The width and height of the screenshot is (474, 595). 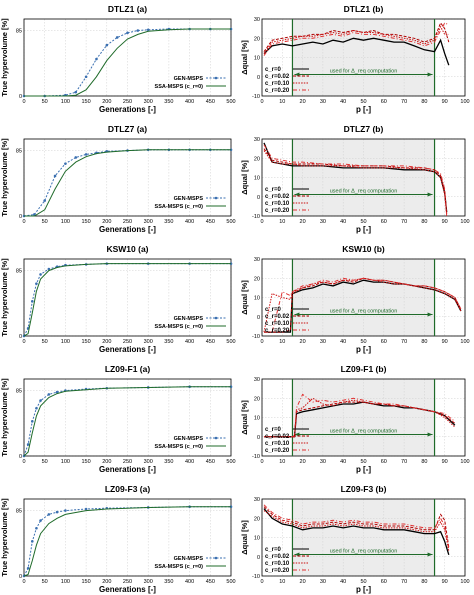 I want to click on chart-title: DTLZ1 (a), so click(x=127, y=9).